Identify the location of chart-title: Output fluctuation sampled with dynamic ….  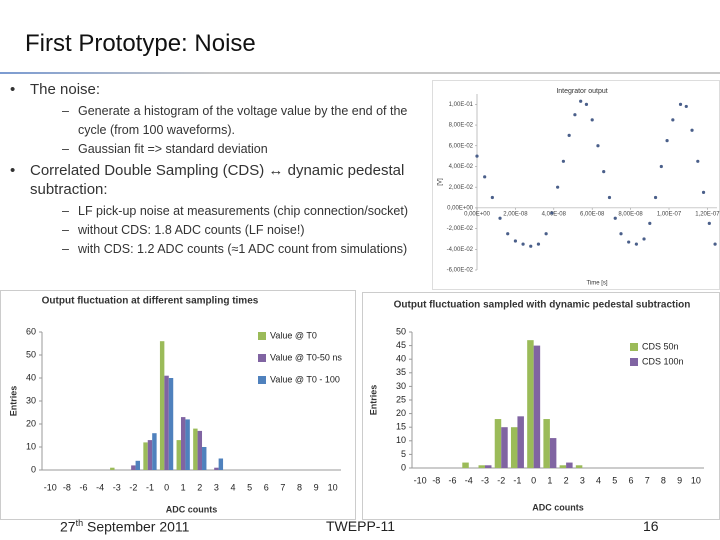
(542, 305).